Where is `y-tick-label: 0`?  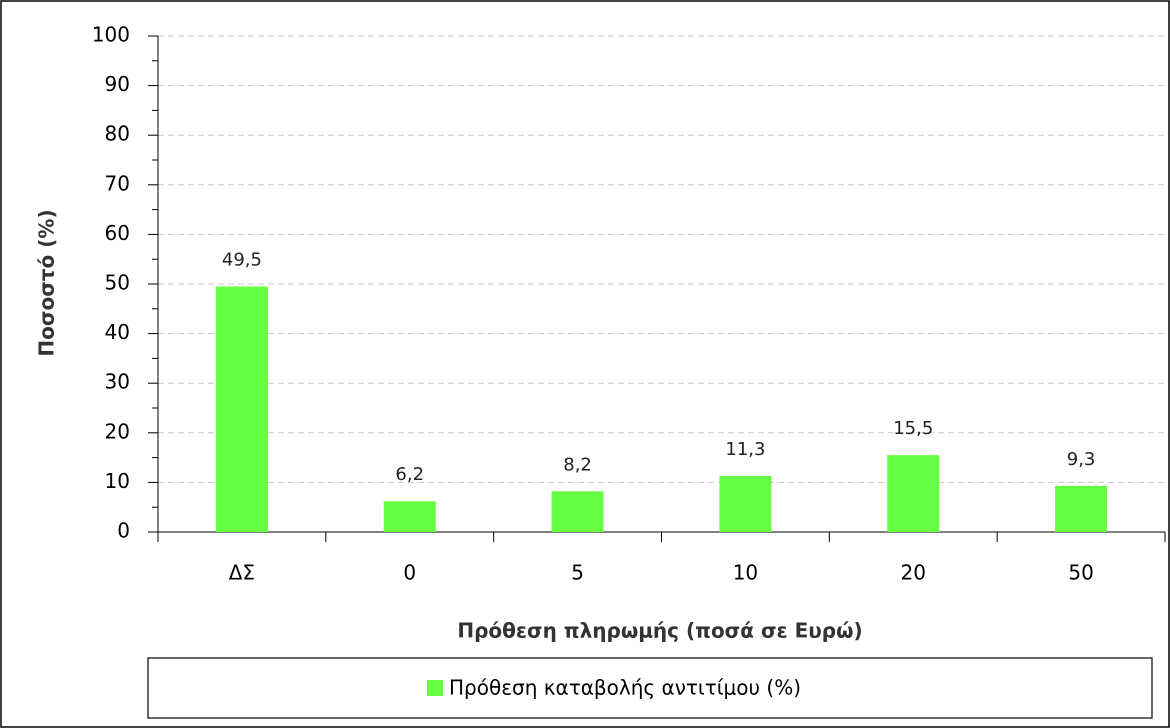 y-tick-label: 0 is located at coordinates (123, 531).